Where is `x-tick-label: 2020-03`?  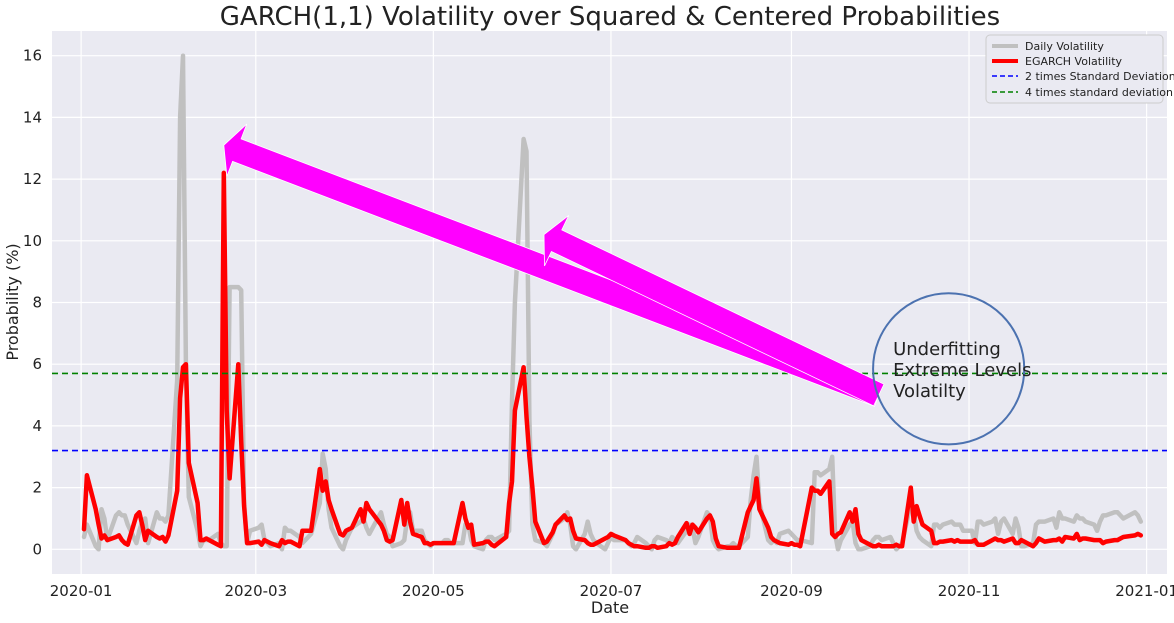
x-tick-label: 2020-03 is located at coordinates (255, 591).